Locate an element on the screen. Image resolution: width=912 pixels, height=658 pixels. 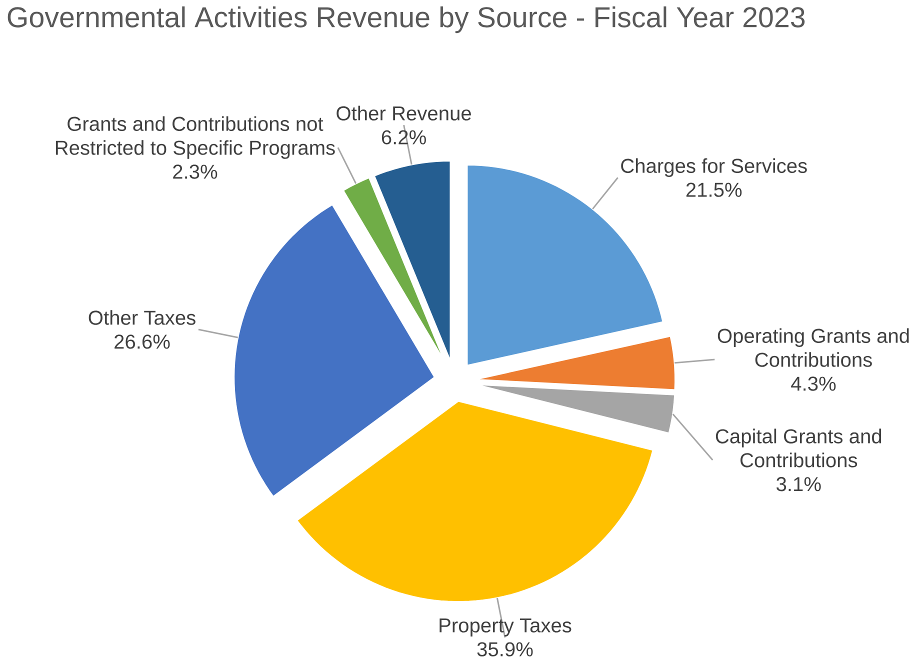
slice-label: Grants and Contributions not Restricted to Specific Programs is located at coordinates (195, 137).